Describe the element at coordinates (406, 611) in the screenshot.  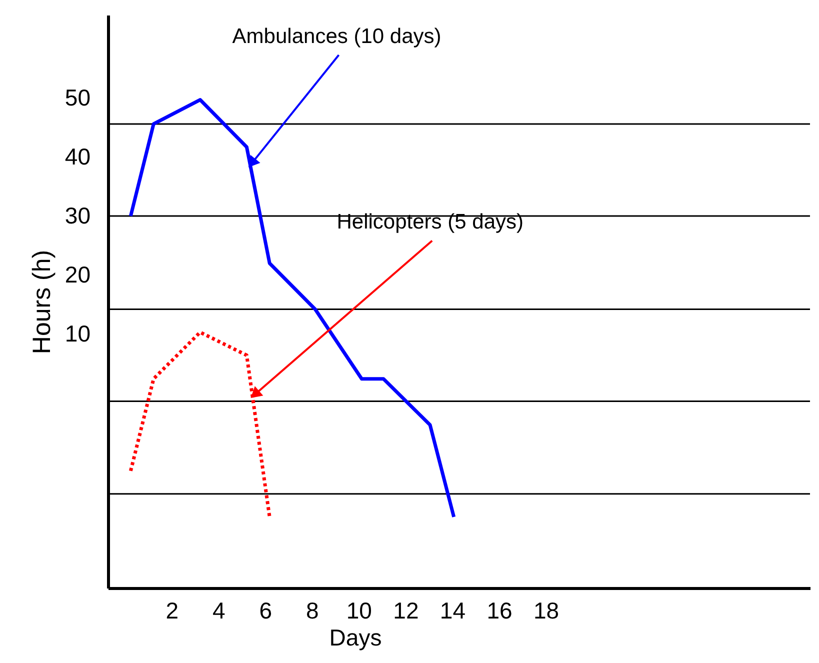
I see `x-tick-label: 12` at that location.